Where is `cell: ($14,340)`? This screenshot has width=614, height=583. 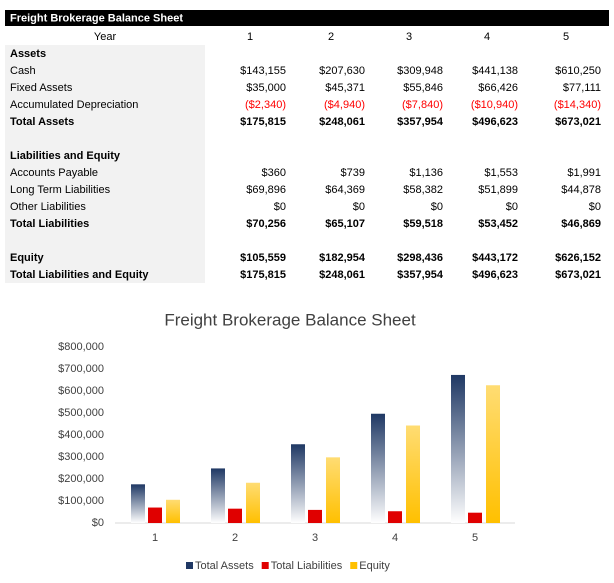 cell: ($14,340) is located at coordinates (577, 105).